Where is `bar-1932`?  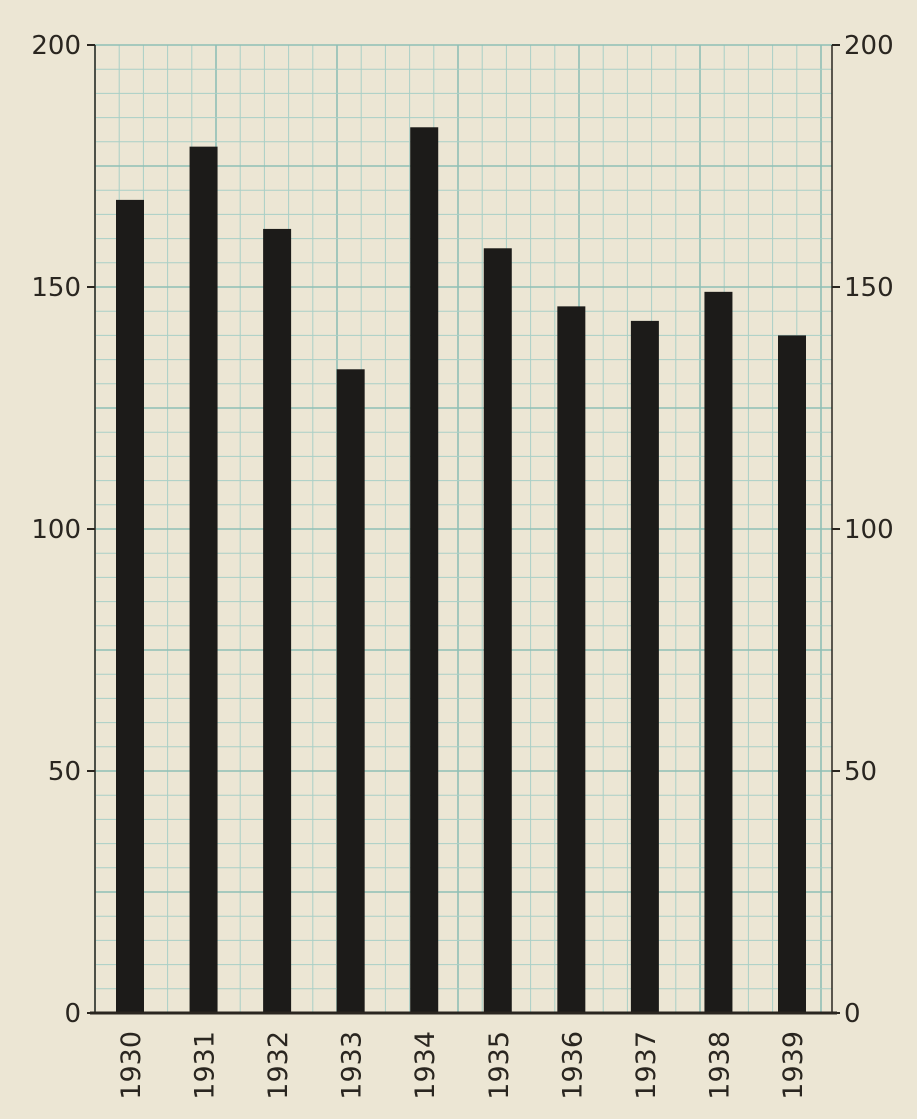
bar-1932 is located at coordinates (277, 621).